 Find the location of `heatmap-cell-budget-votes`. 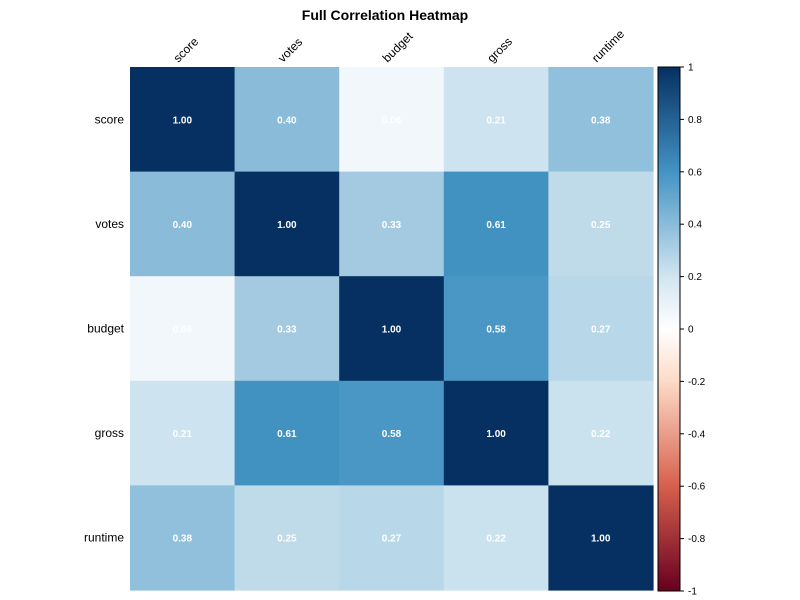

heatmap-cell-budget-votes is located at coordinates (287, 329).